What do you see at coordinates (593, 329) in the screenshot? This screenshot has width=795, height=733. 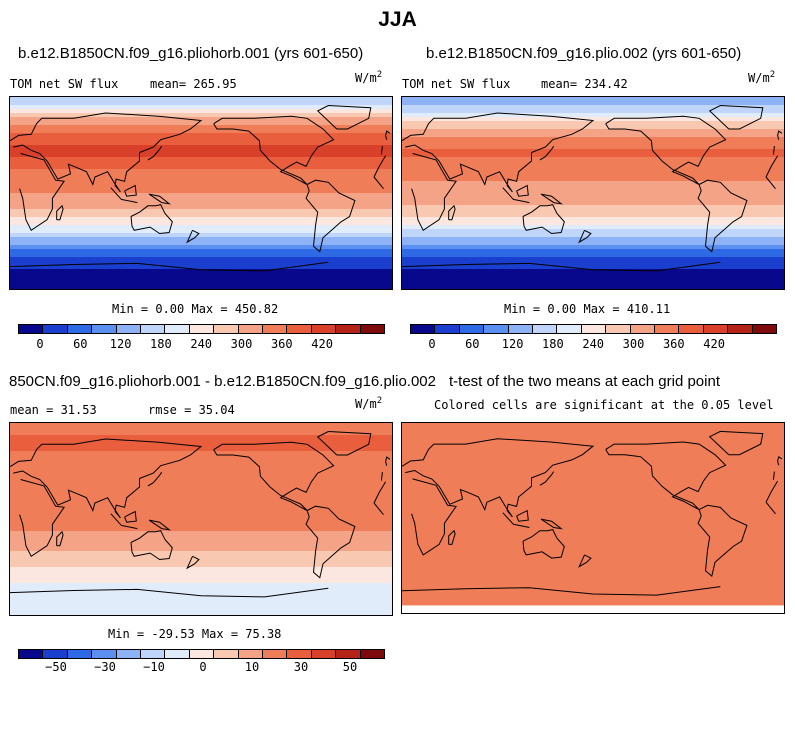 I see `panel2-colorbar` at bounding box center [593, 329].